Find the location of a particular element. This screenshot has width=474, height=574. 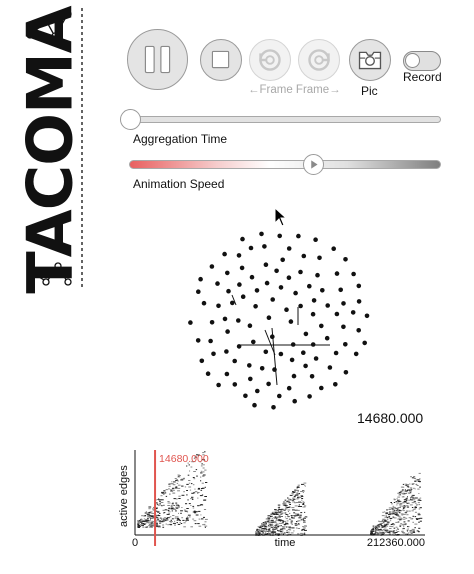

frame-forward-icon is located at coordinates (319, 60).